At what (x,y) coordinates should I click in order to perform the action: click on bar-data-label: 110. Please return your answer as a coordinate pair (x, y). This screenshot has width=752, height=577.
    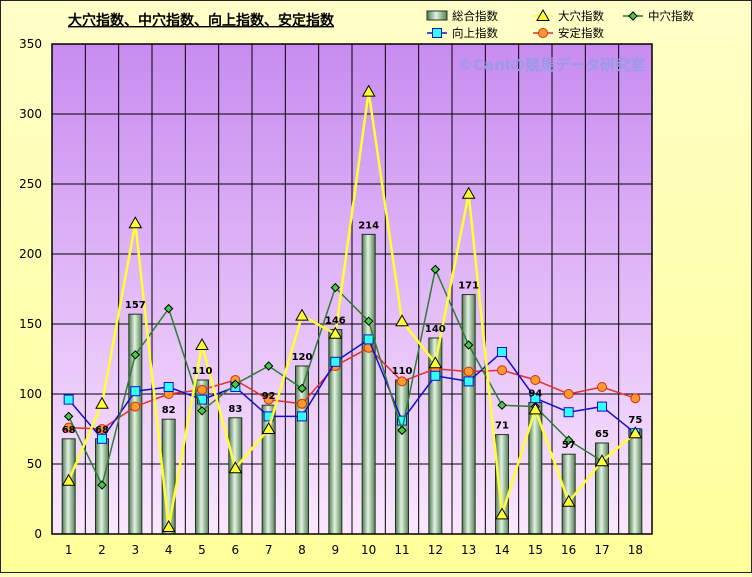
    Looking at the image, I should click on (402, 371).